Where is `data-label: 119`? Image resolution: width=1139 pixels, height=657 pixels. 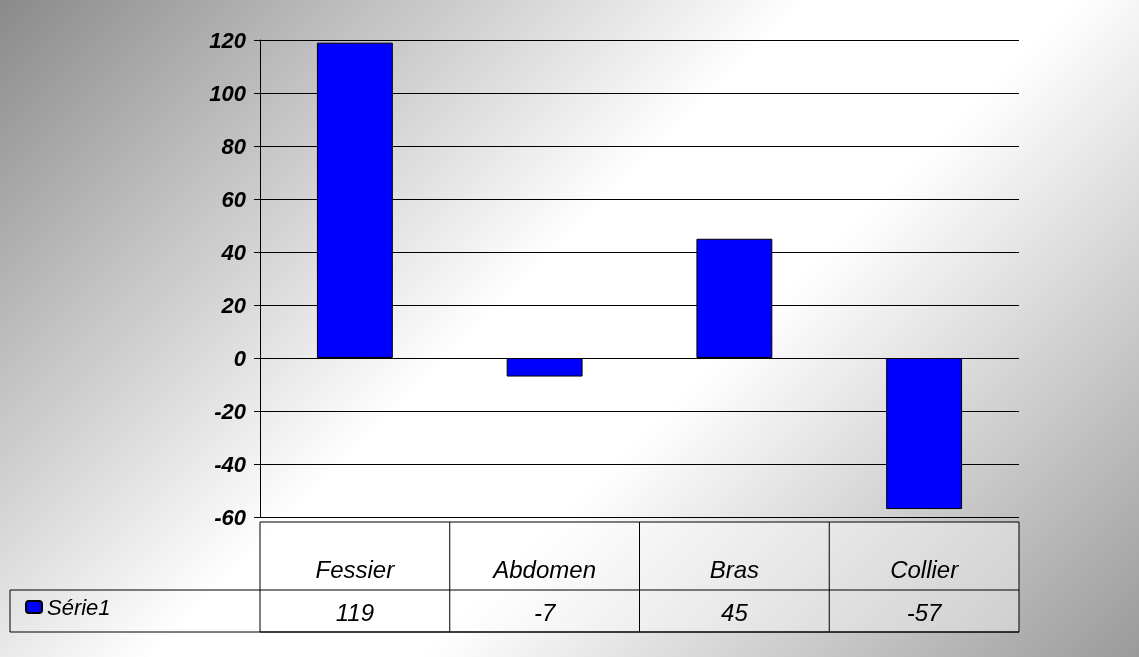 data-label: 119 is located at coordinates (355, 612).